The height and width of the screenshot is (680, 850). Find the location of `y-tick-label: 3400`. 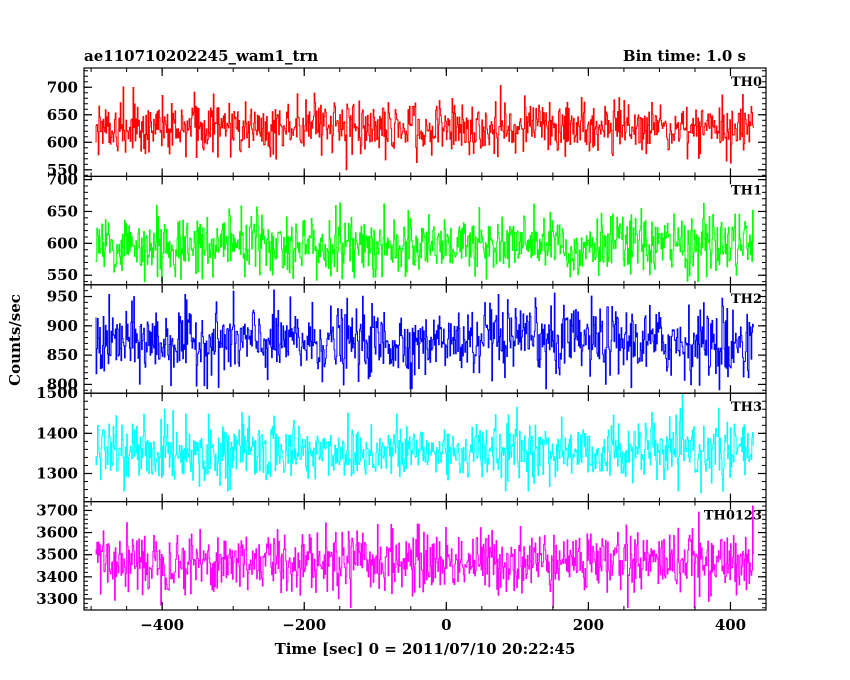

y-tick-label: 3400 is located at coordinates (57, 577).